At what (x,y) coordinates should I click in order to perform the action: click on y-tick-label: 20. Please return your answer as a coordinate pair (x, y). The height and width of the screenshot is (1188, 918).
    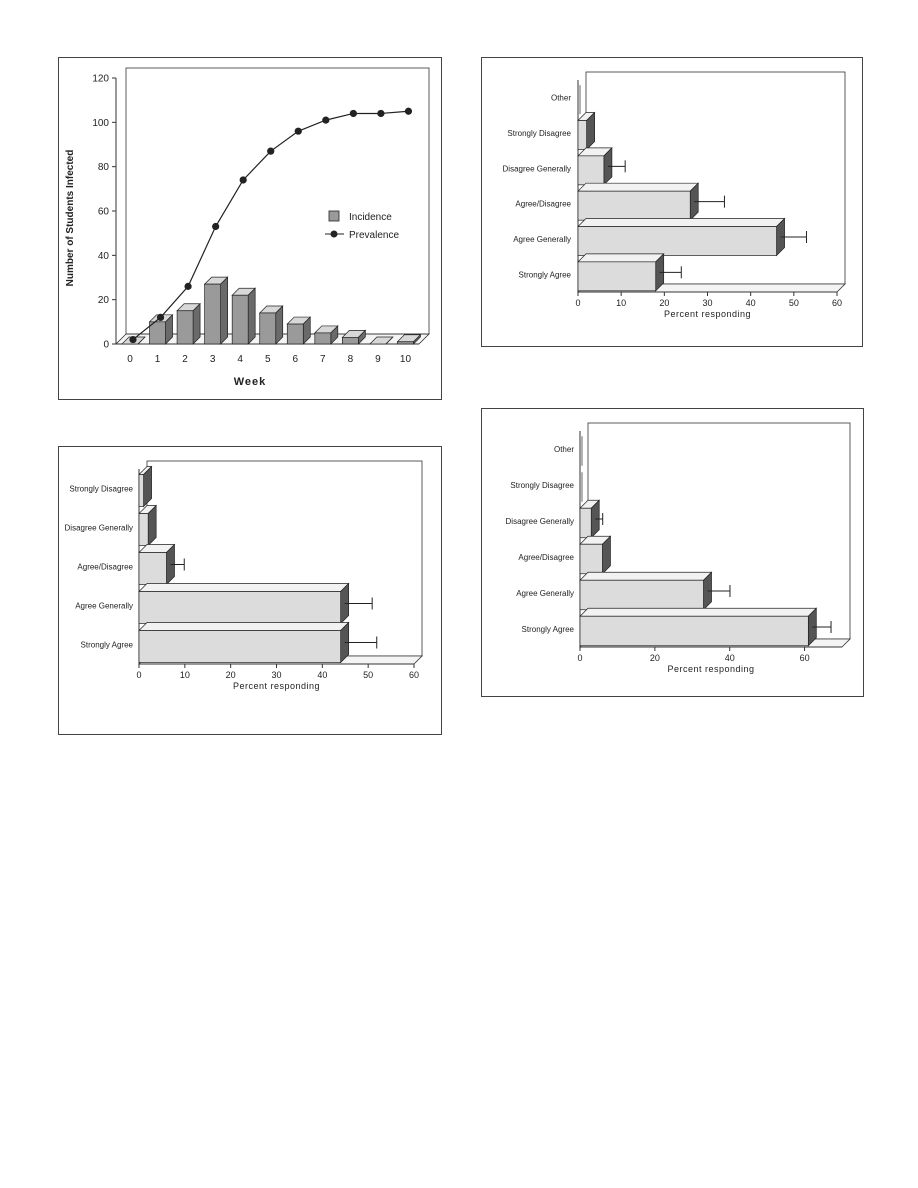
    Looking at the image, I should click on (104, 300).